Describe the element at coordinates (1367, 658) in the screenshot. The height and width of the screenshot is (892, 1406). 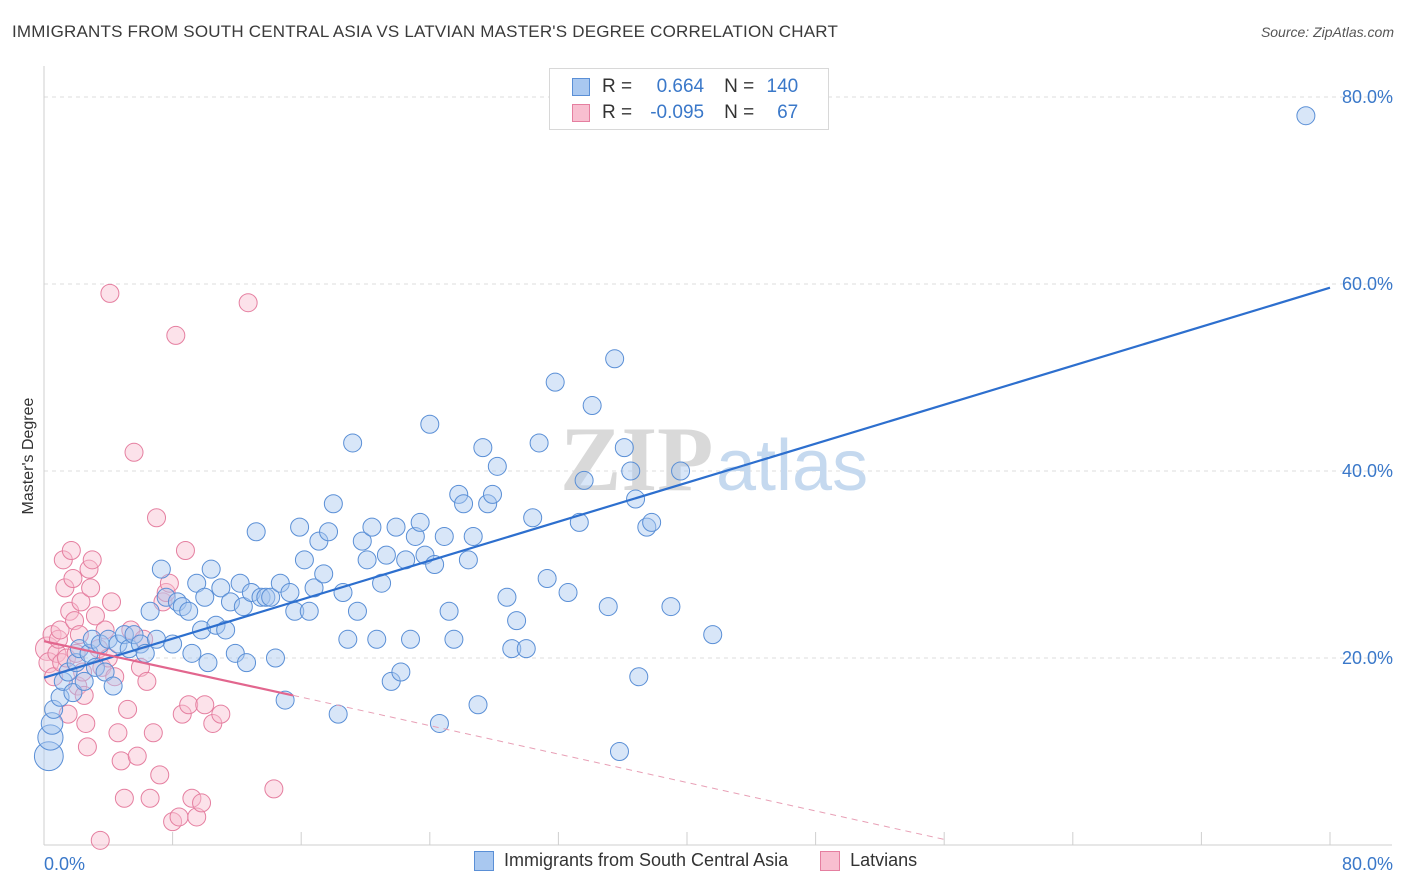
I see `y-tick-label: 20.0%` at that location.